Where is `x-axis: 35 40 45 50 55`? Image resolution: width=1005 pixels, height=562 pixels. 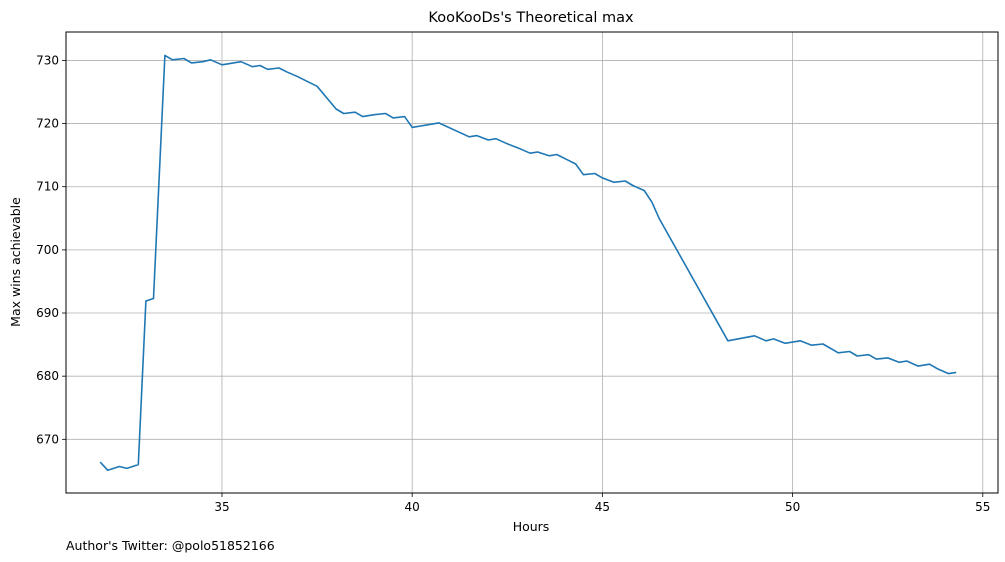
x-axis: 35 40 45 50 55 is located at coordinates (602, 503).